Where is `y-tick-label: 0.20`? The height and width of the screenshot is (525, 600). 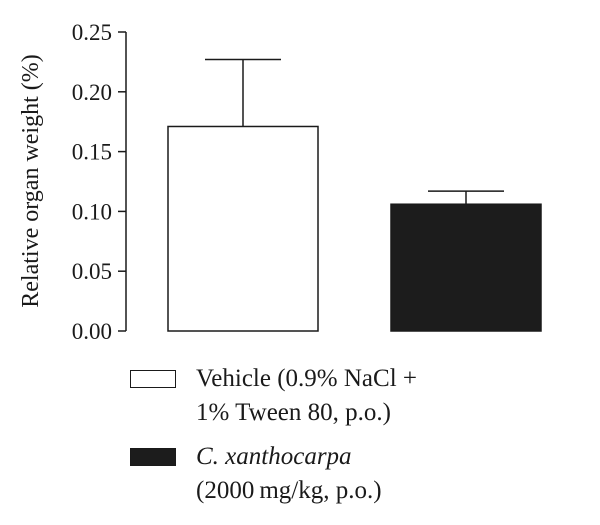
y-tick-label: 0.20 is located at coordinates (92, 92).